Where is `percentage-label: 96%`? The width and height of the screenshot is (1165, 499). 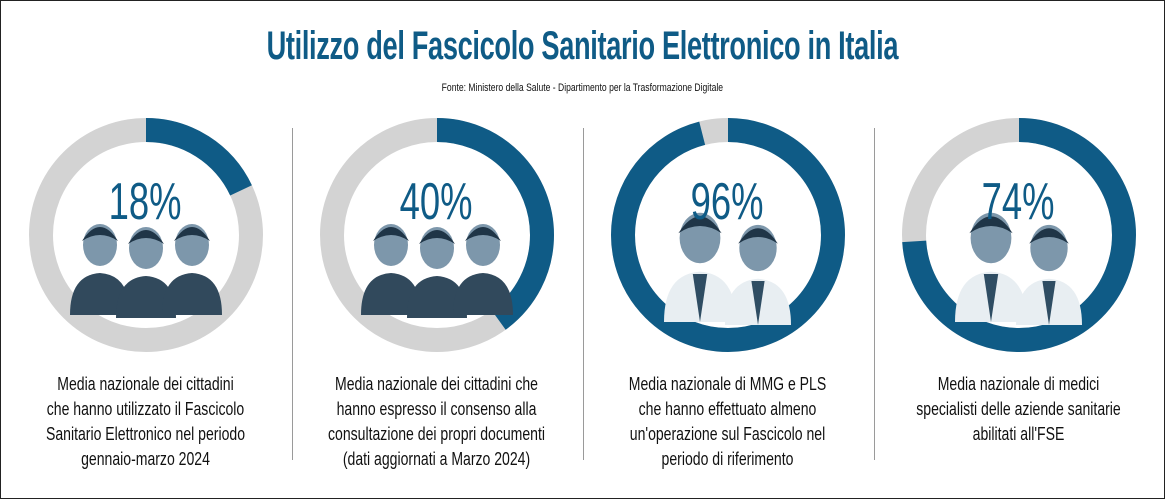
percentage-label: 96% is located at coordinates (727, 202).